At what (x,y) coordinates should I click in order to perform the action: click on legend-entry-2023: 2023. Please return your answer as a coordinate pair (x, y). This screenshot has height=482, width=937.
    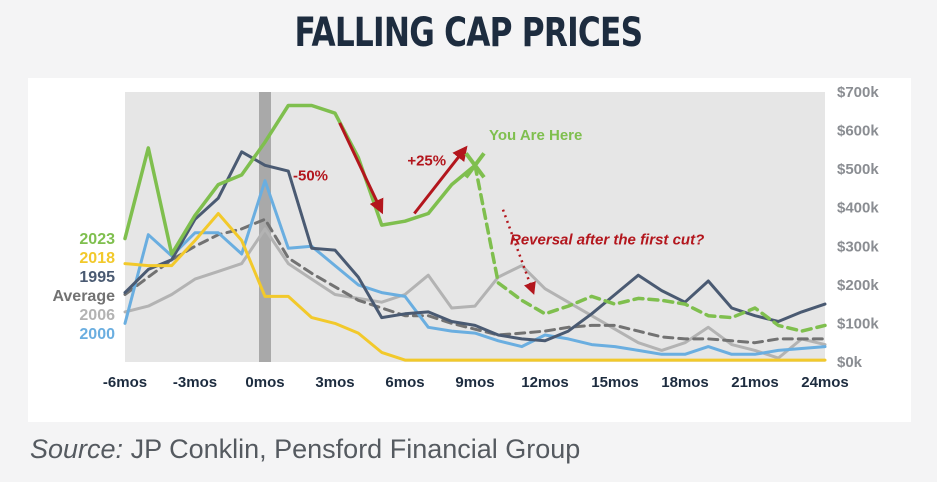
    Looking at the image, I should click on (97, 239).